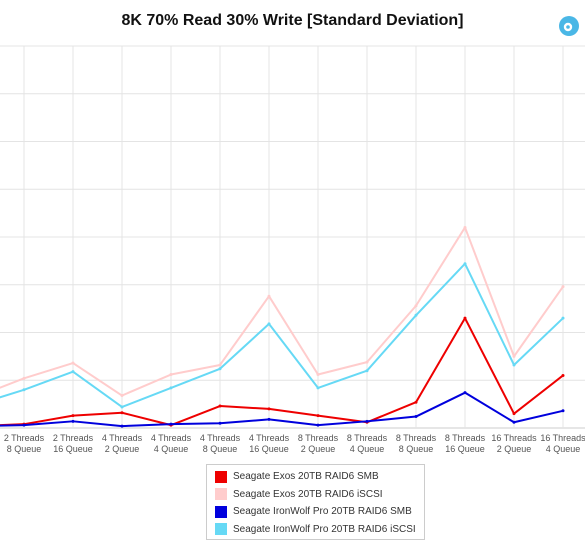 The image size is (585, 550). I want to click on legend-label: Seagate Exos 20TB RAID6 iSCSI, so click(308, 494).